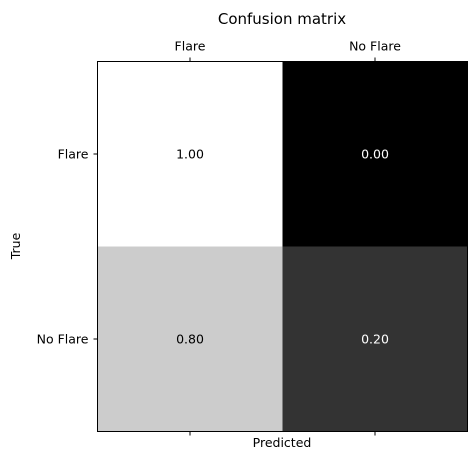 This screenshot has height=461, width=476. I want to click on cell-value-label-r1-c0: 0.80, so click(190, 339).